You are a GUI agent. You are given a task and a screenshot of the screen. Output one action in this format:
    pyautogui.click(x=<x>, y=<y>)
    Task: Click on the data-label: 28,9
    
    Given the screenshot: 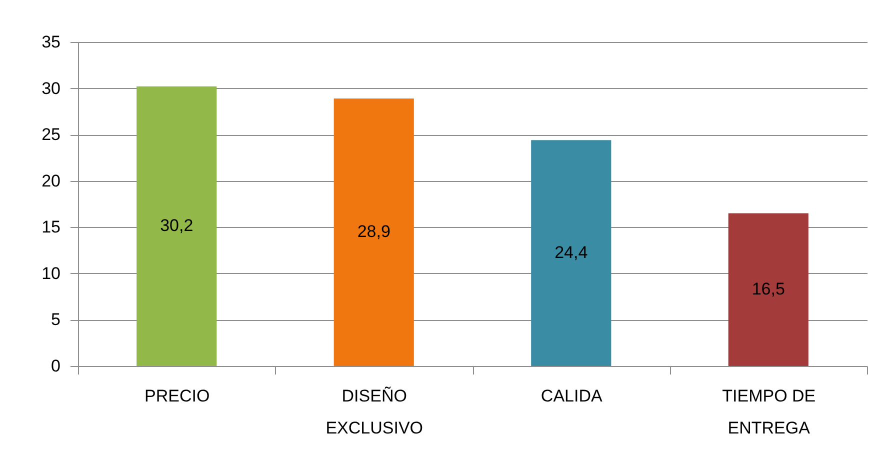 What is the action you would take?
    pyautogui.click(x=373, y=232)
    